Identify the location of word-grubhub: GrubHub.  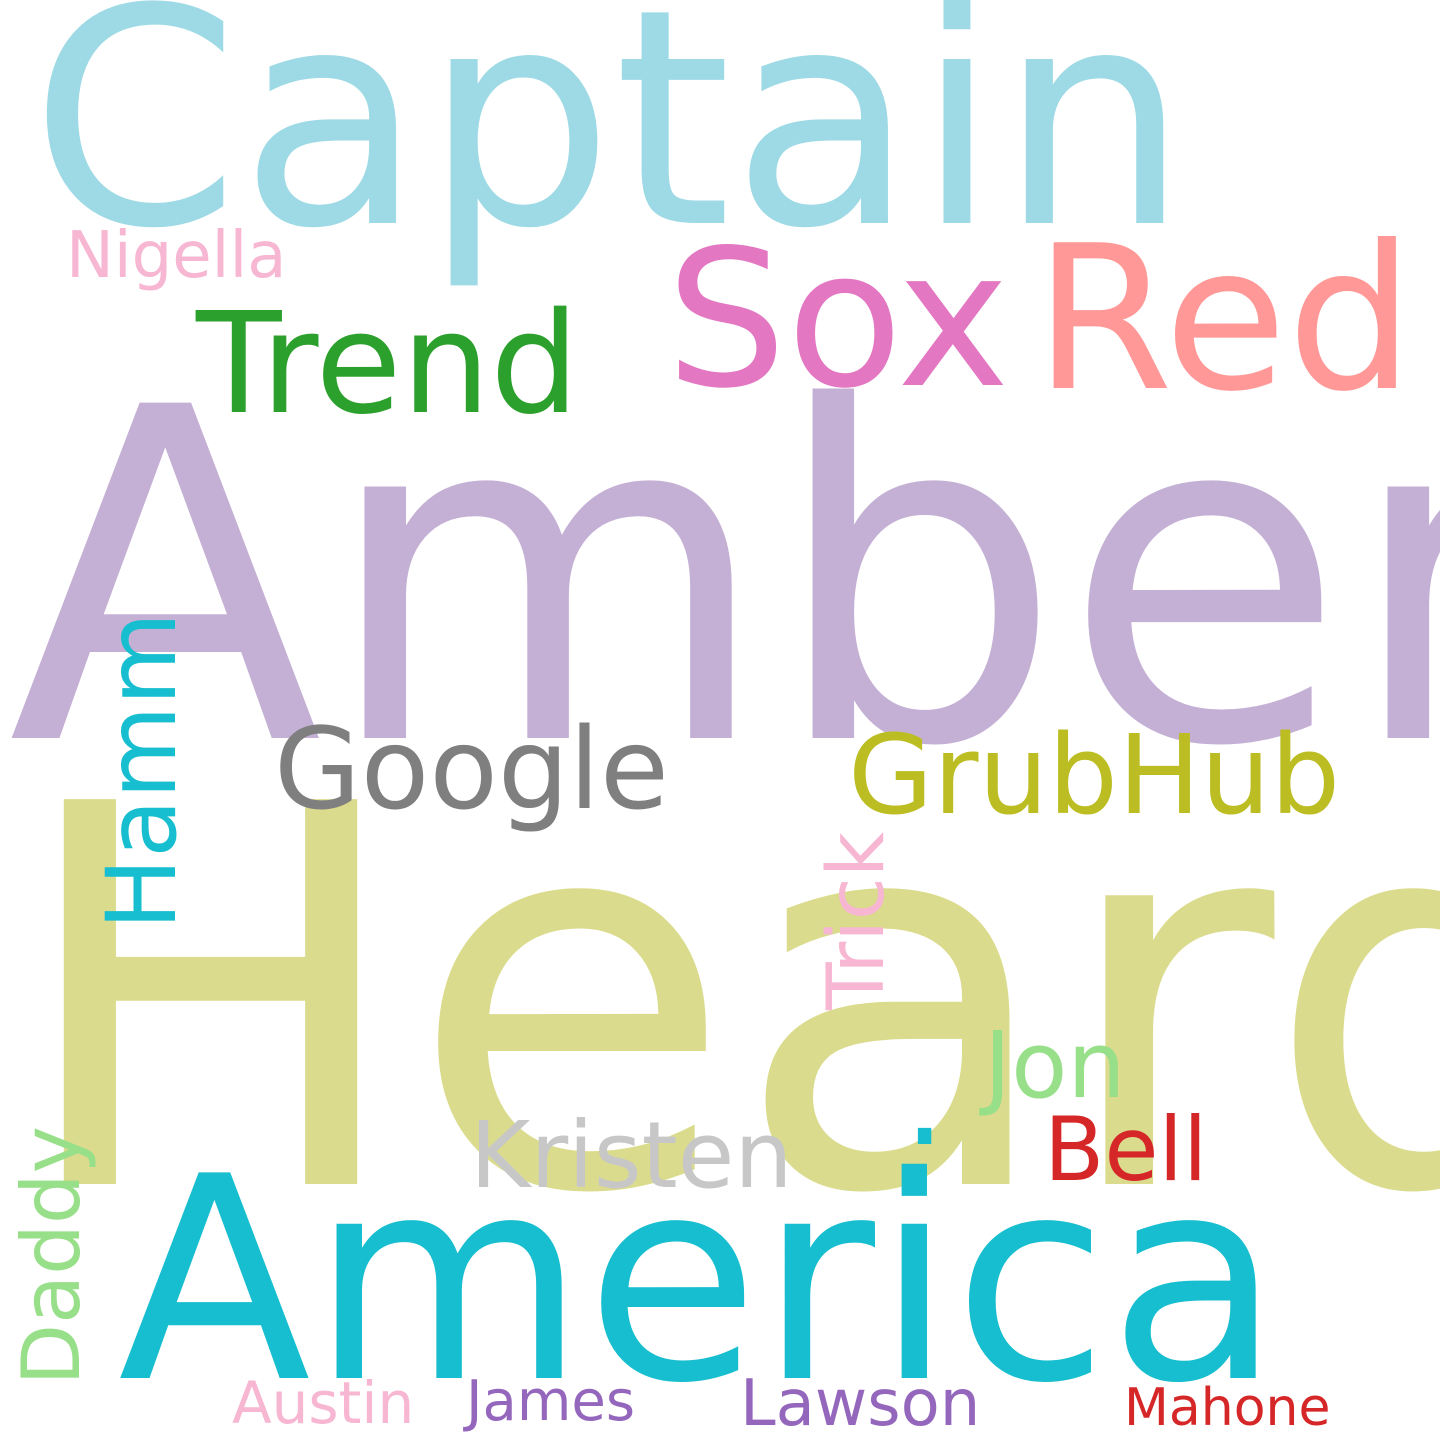
(1094, 775).